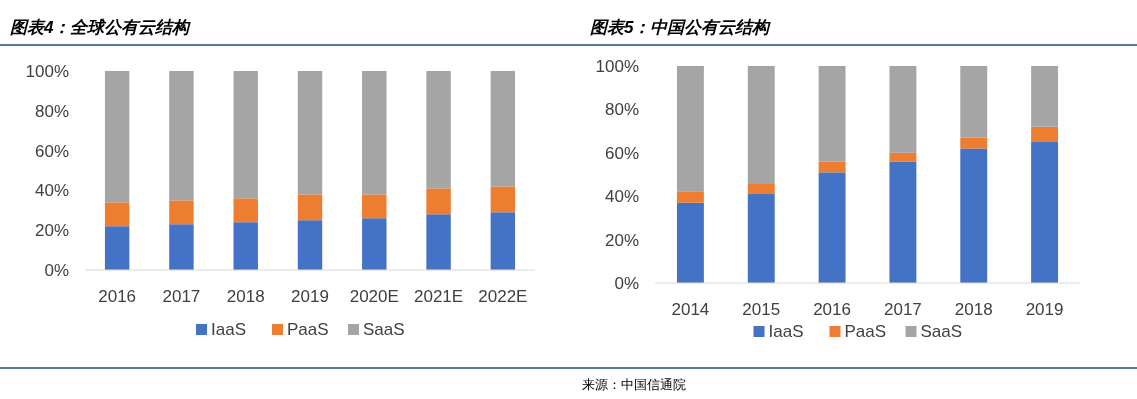 This screenshot has height=399, width=1137. I want to click on chart-title: 图表4：全球公有云结构, so click(101, 27).